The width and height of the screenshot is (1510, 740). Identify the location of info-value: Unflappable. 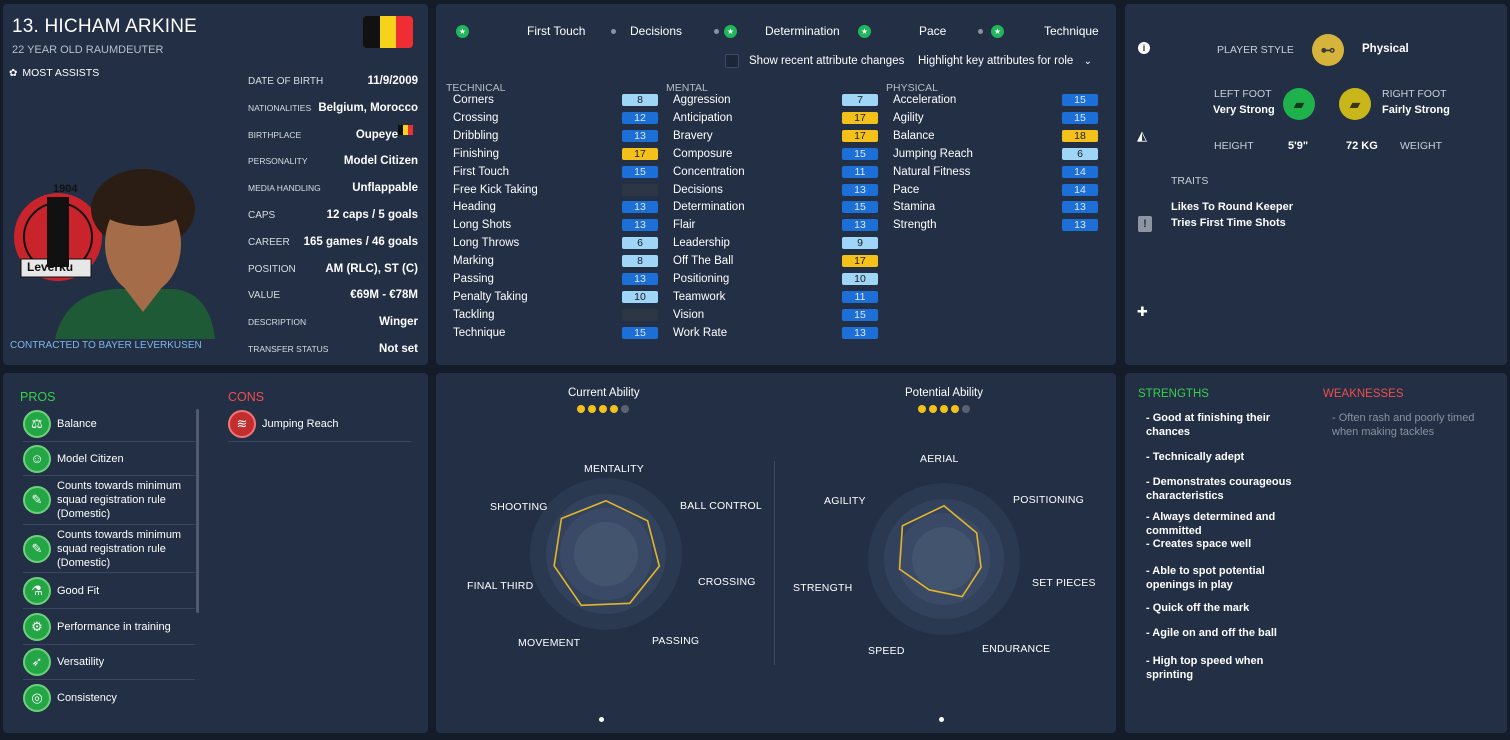
(385, 188).